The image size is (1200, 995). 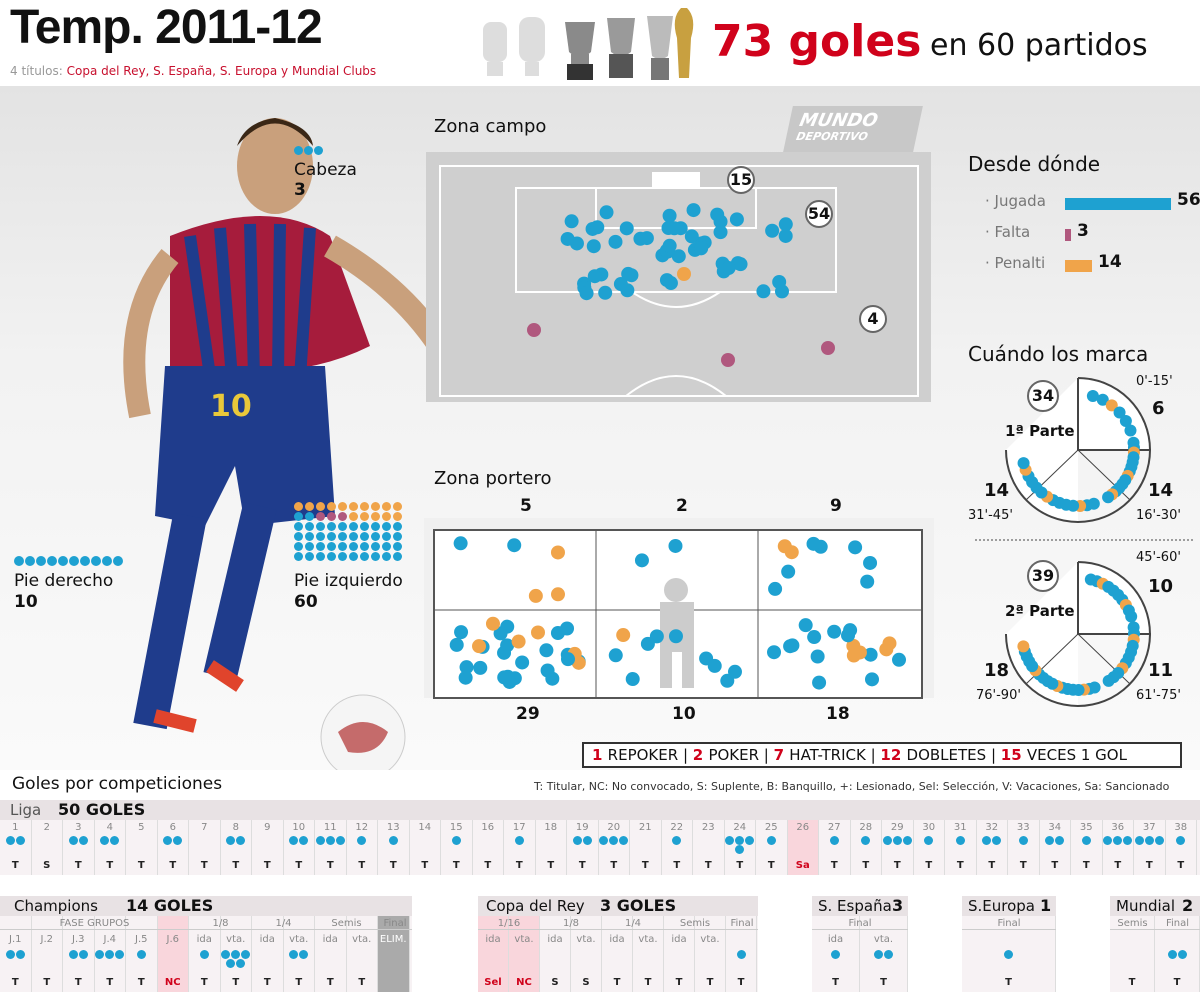 I want to click on portero-top-2: 2, so click(x=682, y=506).